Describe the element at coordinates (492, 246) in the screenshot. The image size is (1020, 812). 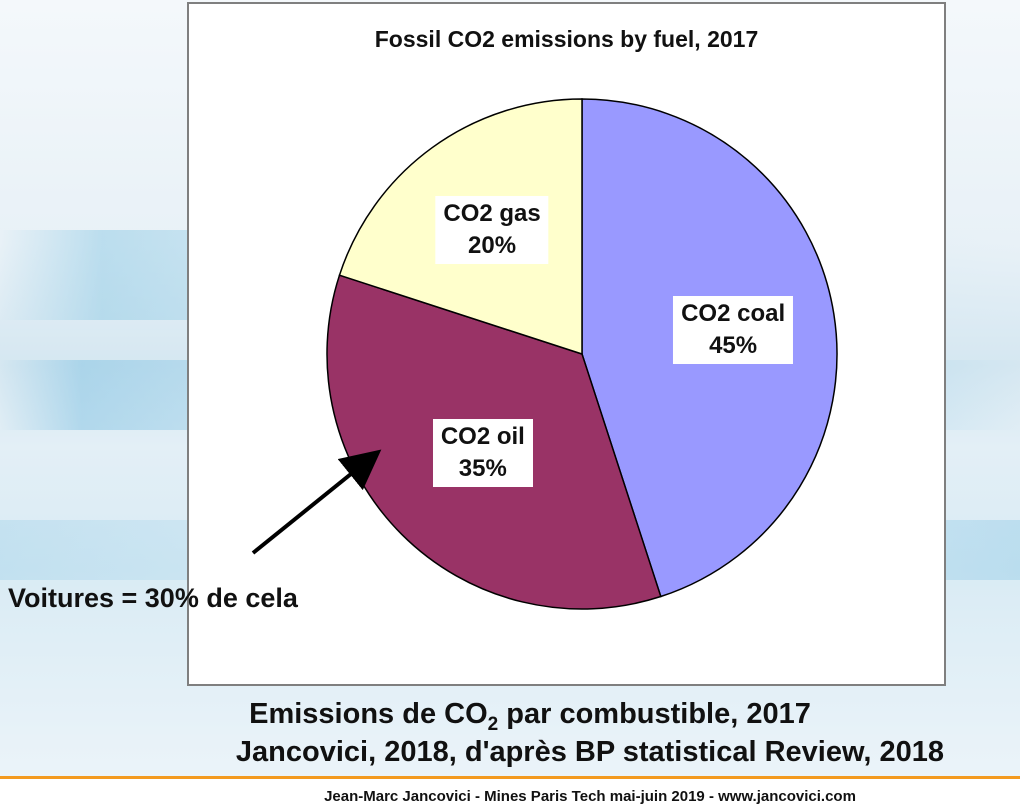
I see `slice-value: 20%` at that location.